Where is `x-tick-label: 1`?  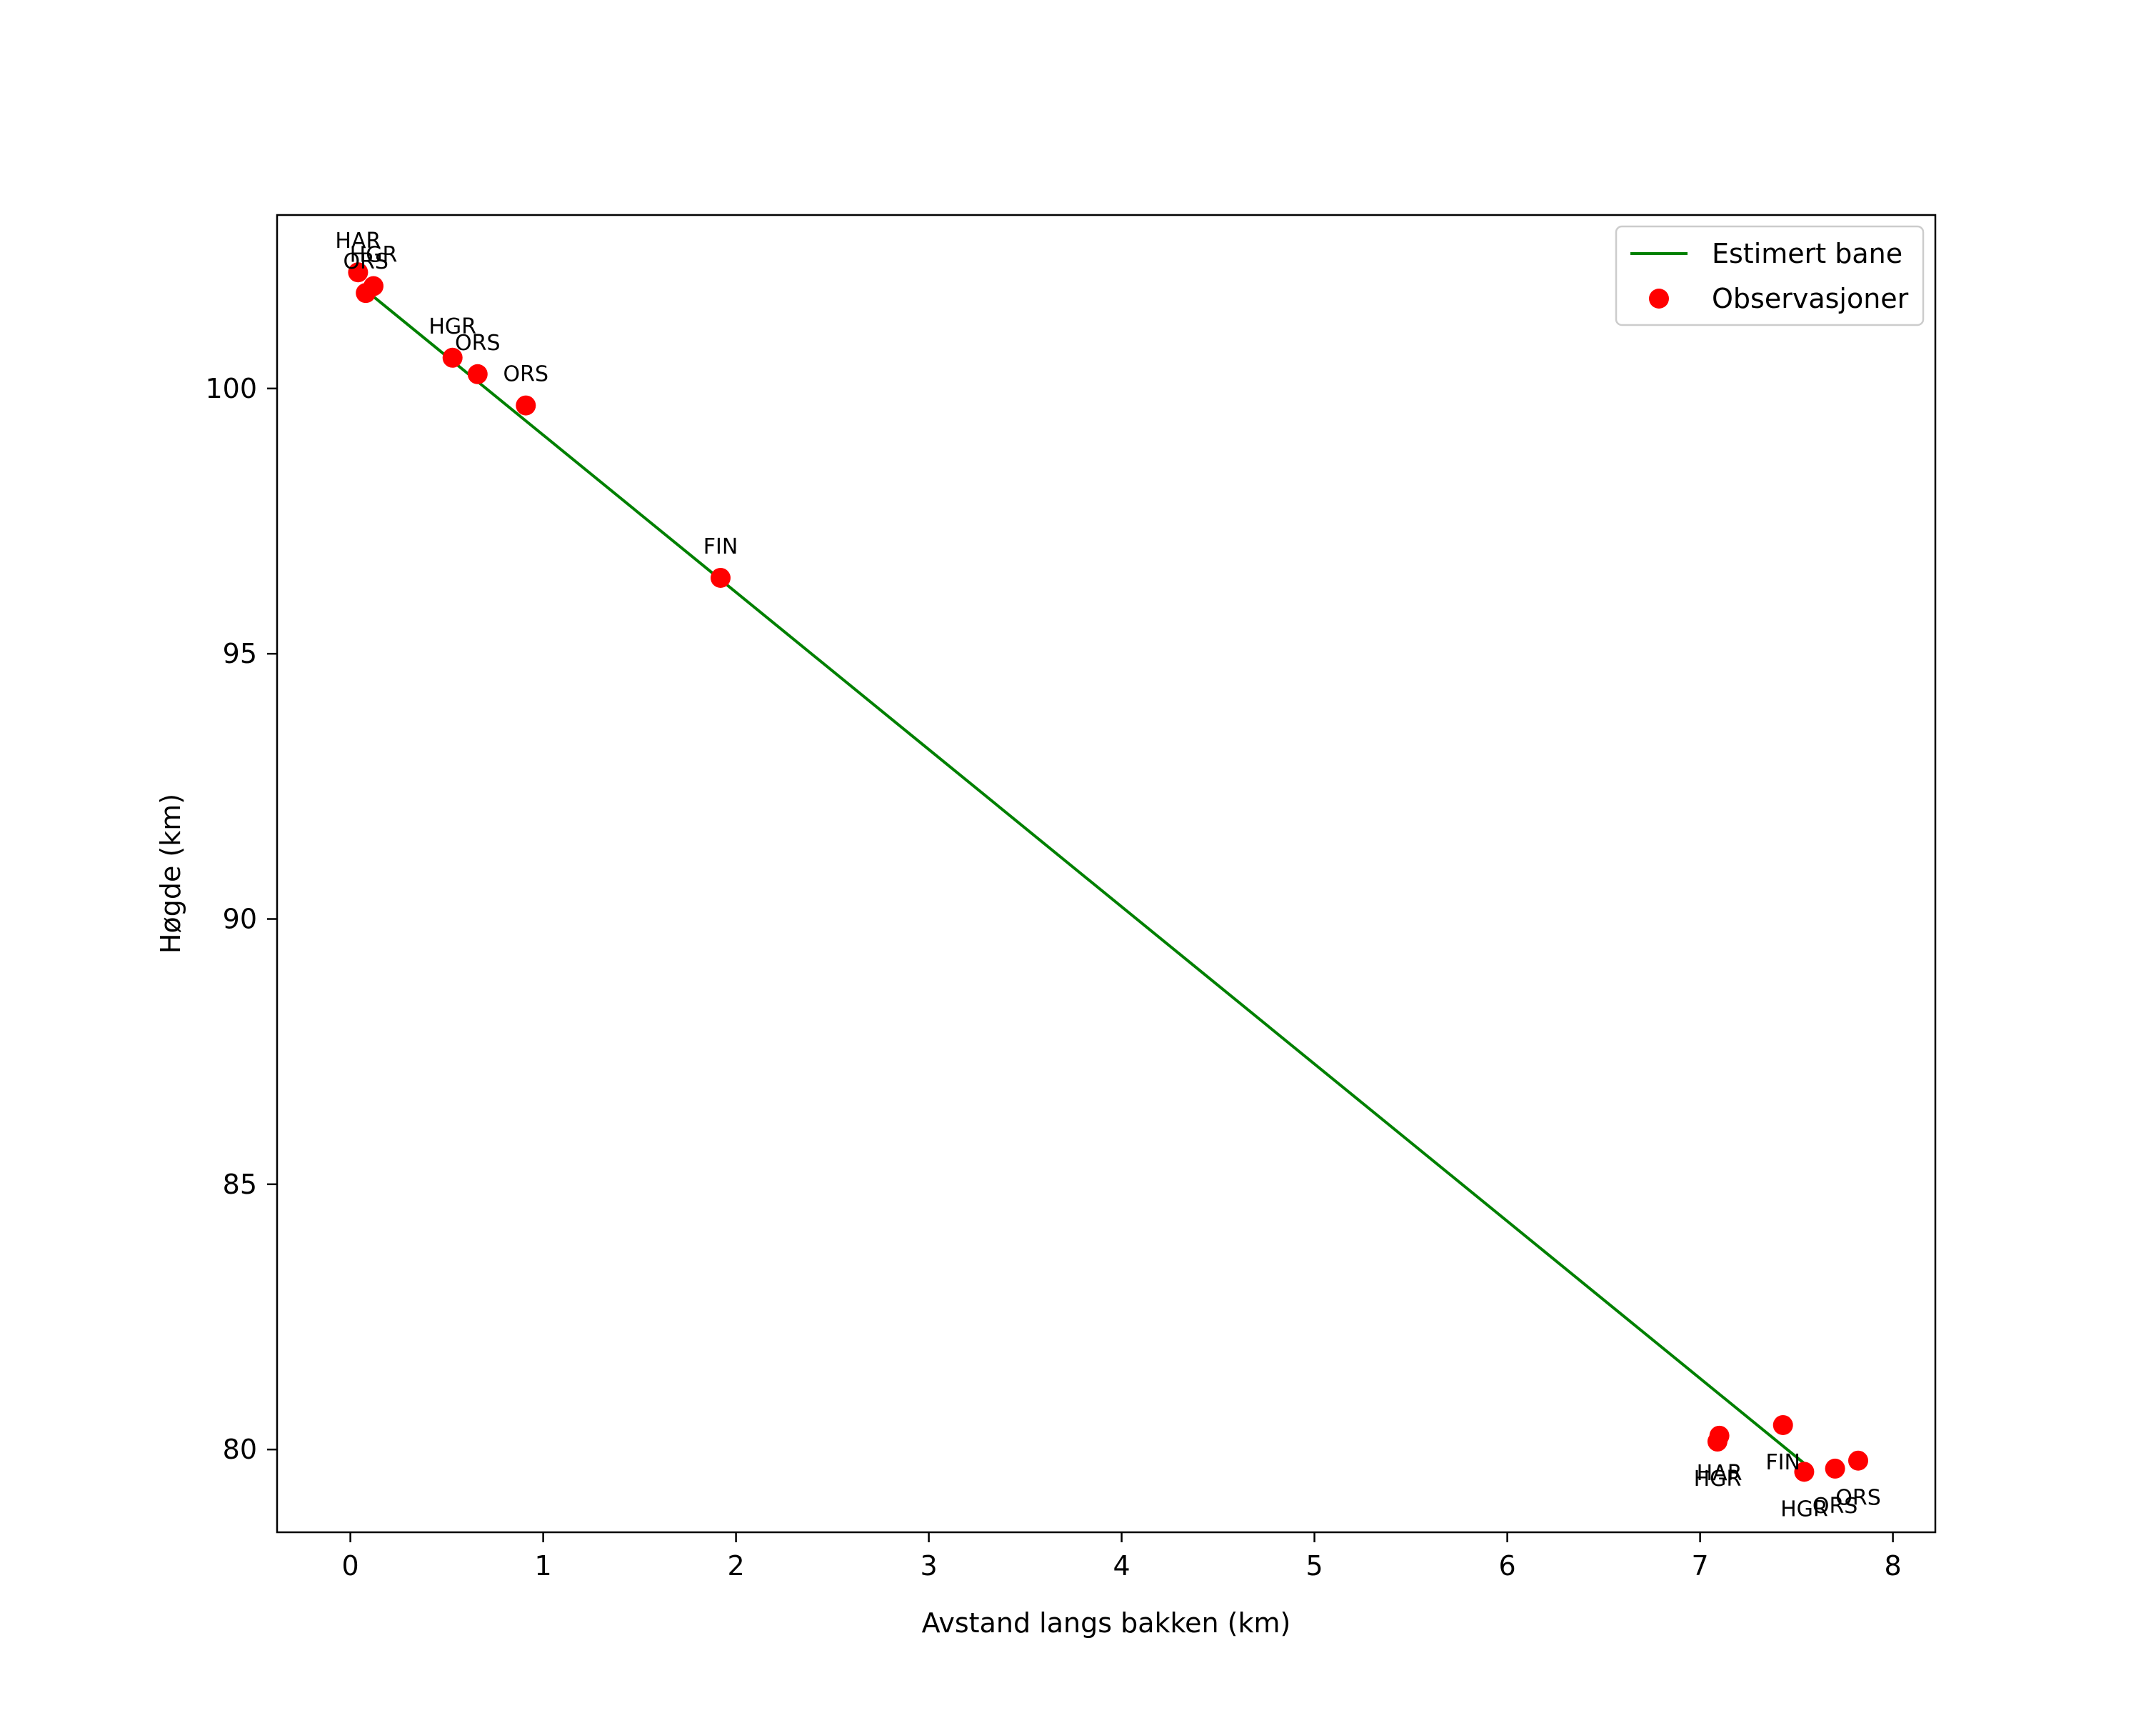 x-tick-label: 1 is located at coordinates (544, 1566).